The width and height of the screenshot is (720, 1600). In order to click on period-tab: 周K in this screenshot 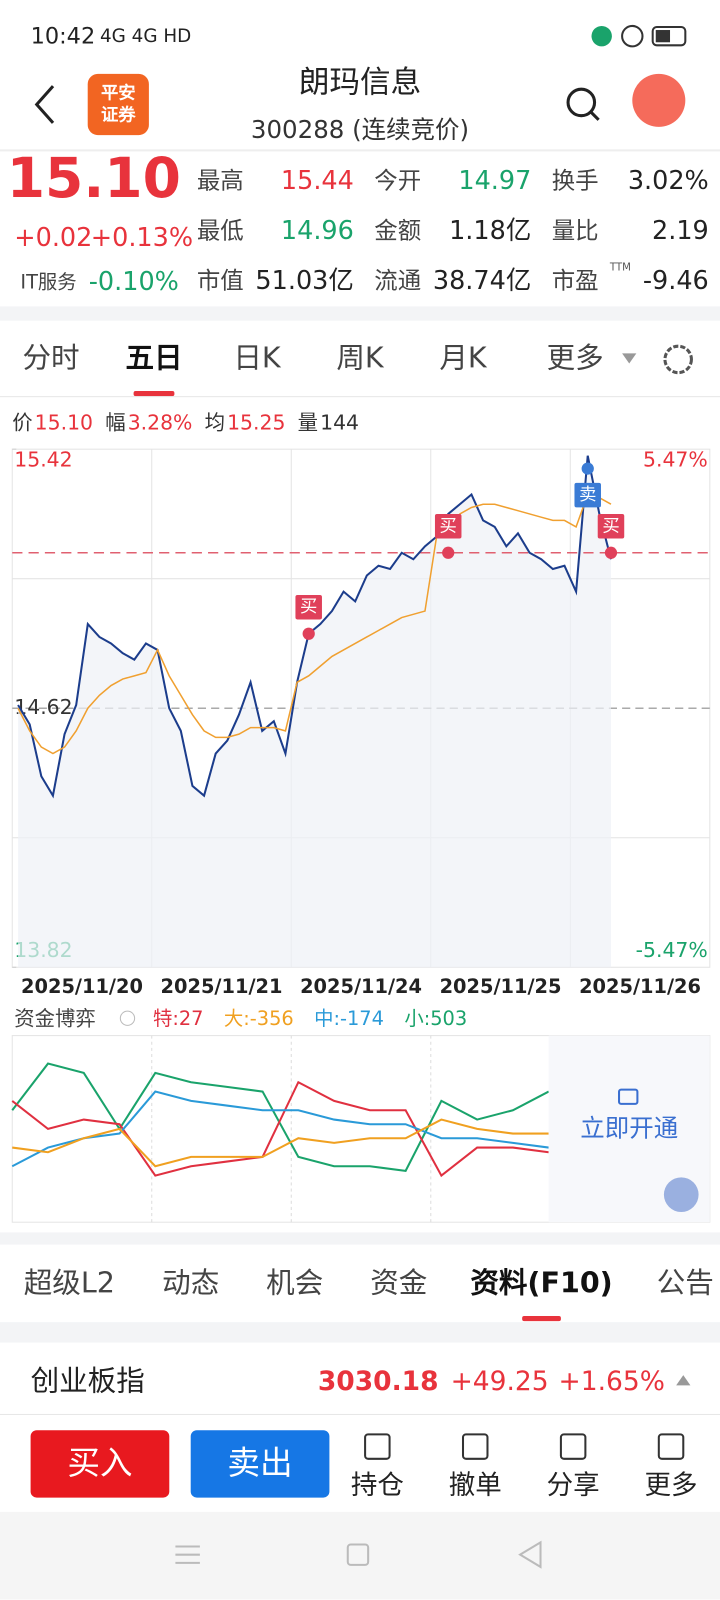, I will do `click(360, 357)`.